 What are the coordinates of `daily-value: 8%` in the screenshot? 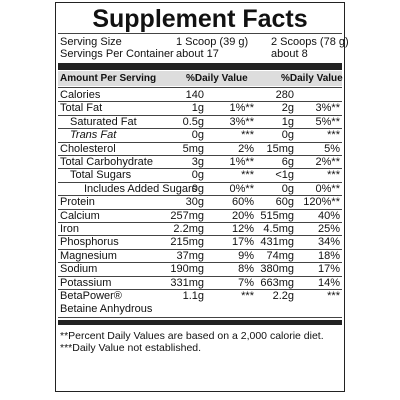 It's located at (246, 269).